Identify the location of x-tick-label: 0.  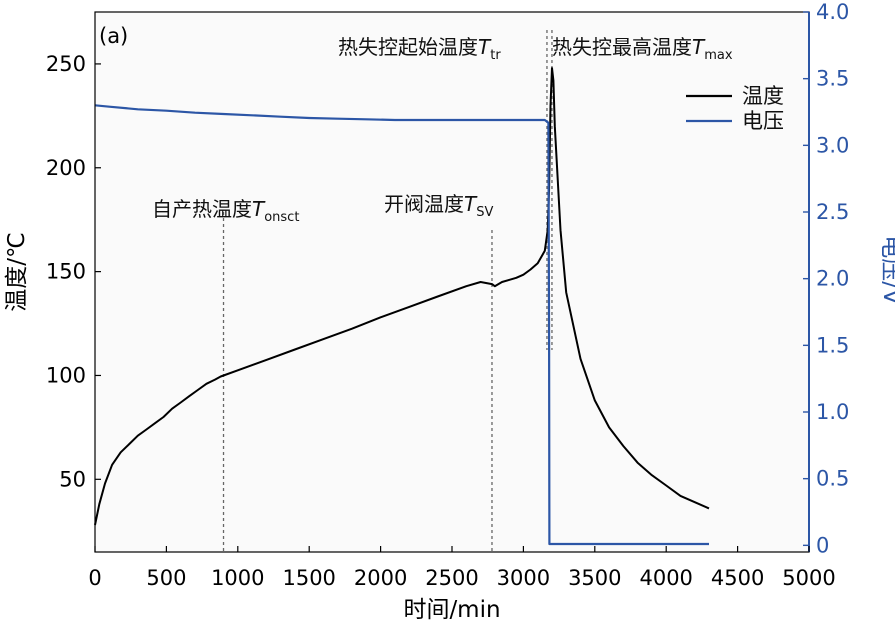
(94, 578).